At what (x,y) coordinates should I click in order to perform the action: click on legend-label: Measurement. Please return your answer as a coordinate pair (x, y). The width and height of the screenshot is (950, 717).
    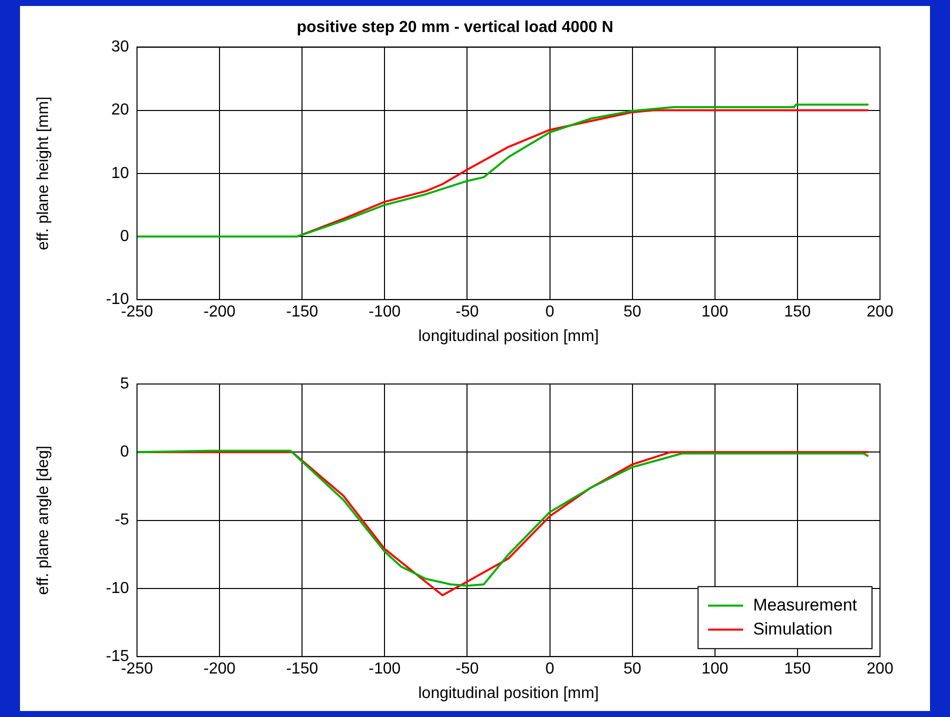
    Looking at the image, I should click on (805, 604).